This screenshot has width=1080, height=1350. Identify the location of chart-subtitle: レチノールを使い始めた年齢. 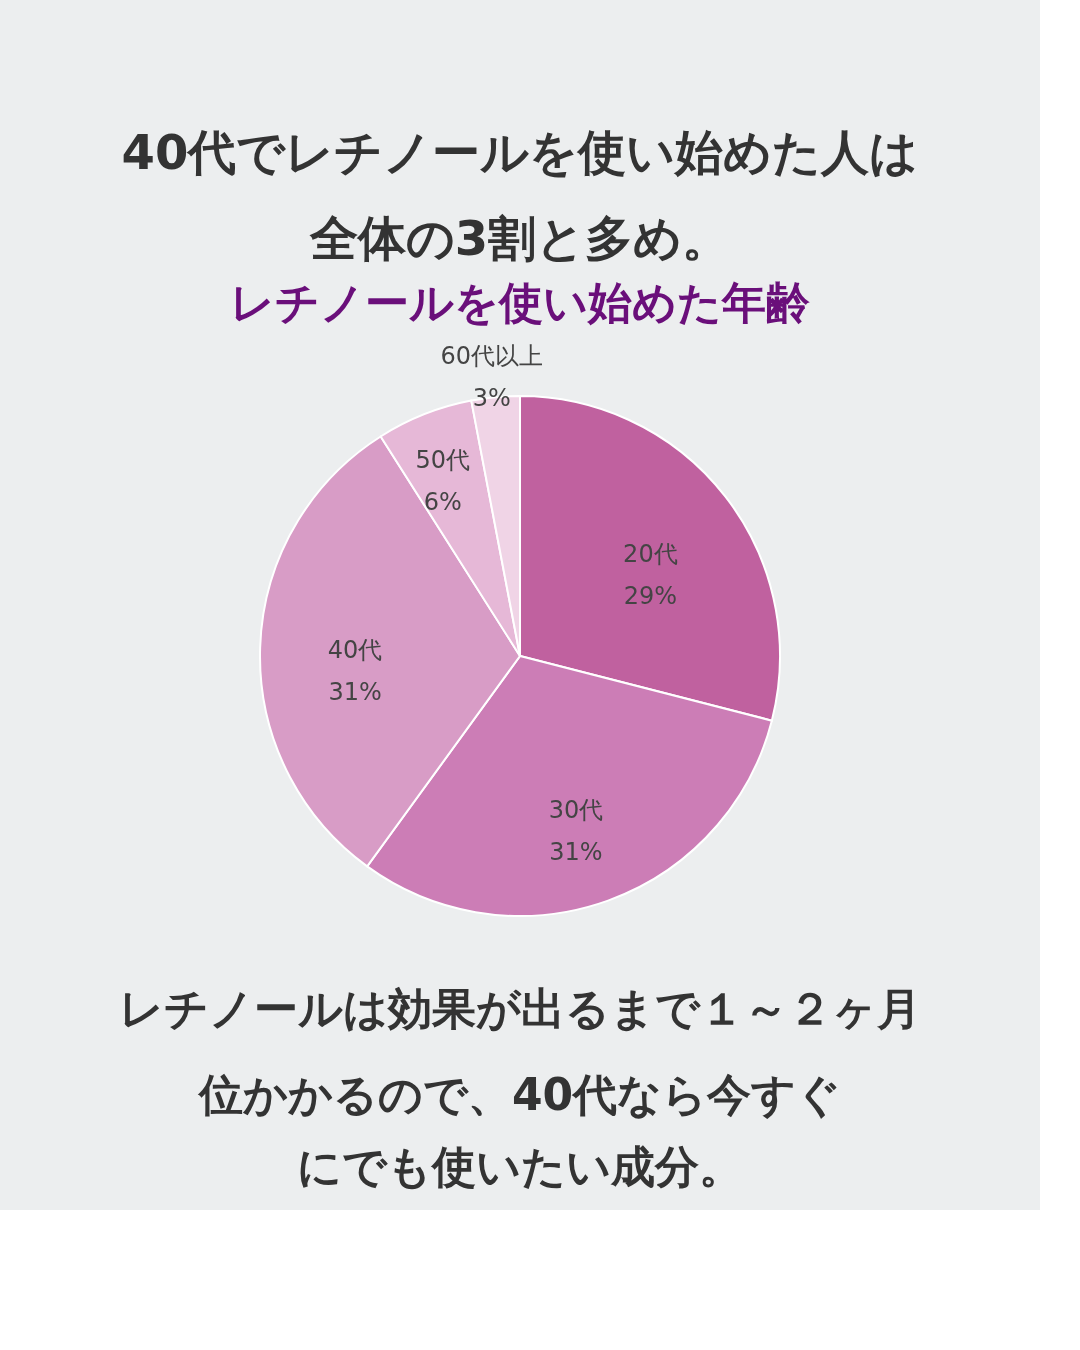
(520, 302).